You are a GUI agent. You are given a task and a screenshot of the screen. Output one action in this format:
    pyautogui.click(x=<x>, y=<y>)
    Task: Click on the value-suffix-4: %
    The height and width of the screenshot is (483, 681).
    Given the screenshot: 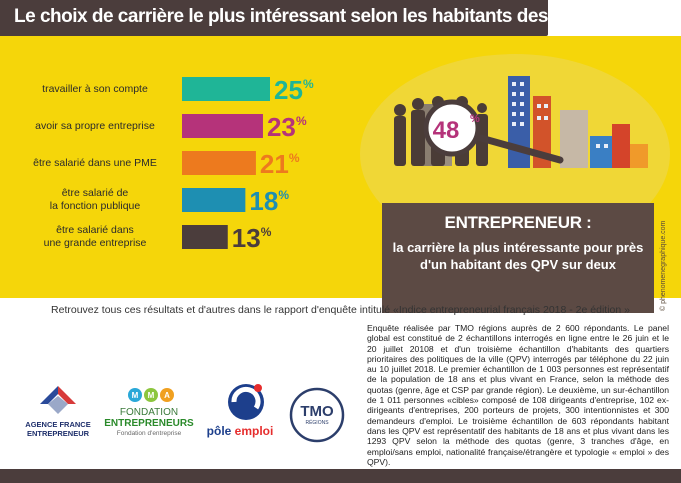 What is the action you would take?
    pyautogui.click(x=266, y=232)
    